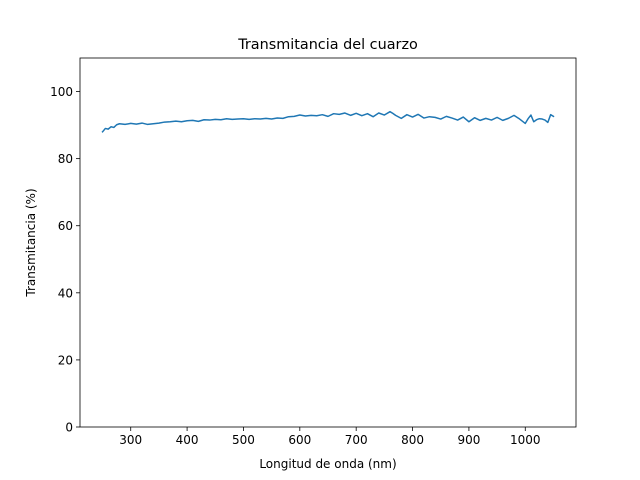 This screenshot has width=640, height=480. I want to click on x-tick-label: 800, so click(412, 440).